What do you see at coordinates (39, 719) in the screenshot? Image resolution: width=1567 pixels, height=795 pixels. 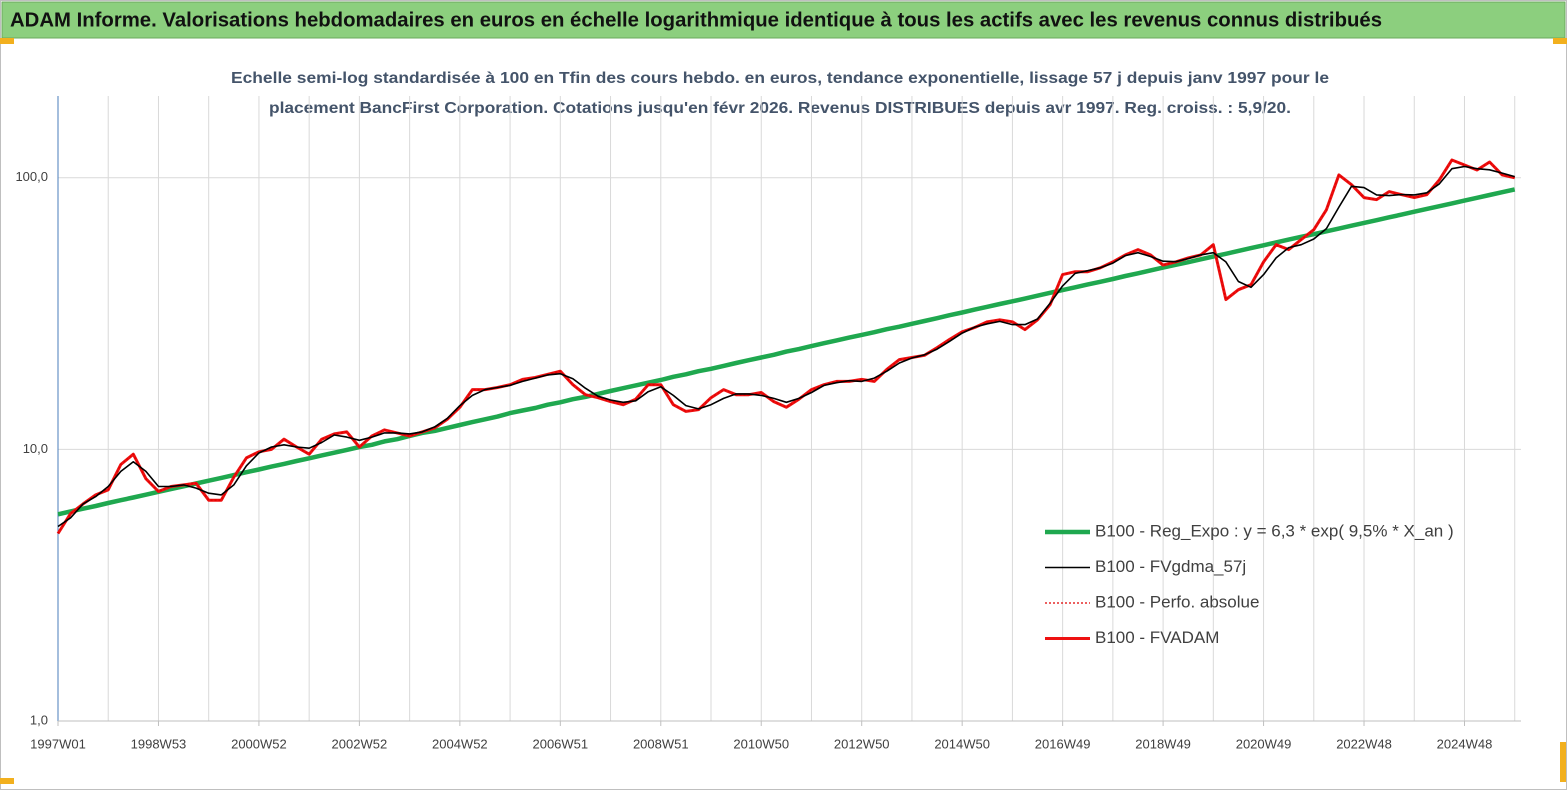 I see `y-tick-label: 1,0` at bounding box center [39, 719].